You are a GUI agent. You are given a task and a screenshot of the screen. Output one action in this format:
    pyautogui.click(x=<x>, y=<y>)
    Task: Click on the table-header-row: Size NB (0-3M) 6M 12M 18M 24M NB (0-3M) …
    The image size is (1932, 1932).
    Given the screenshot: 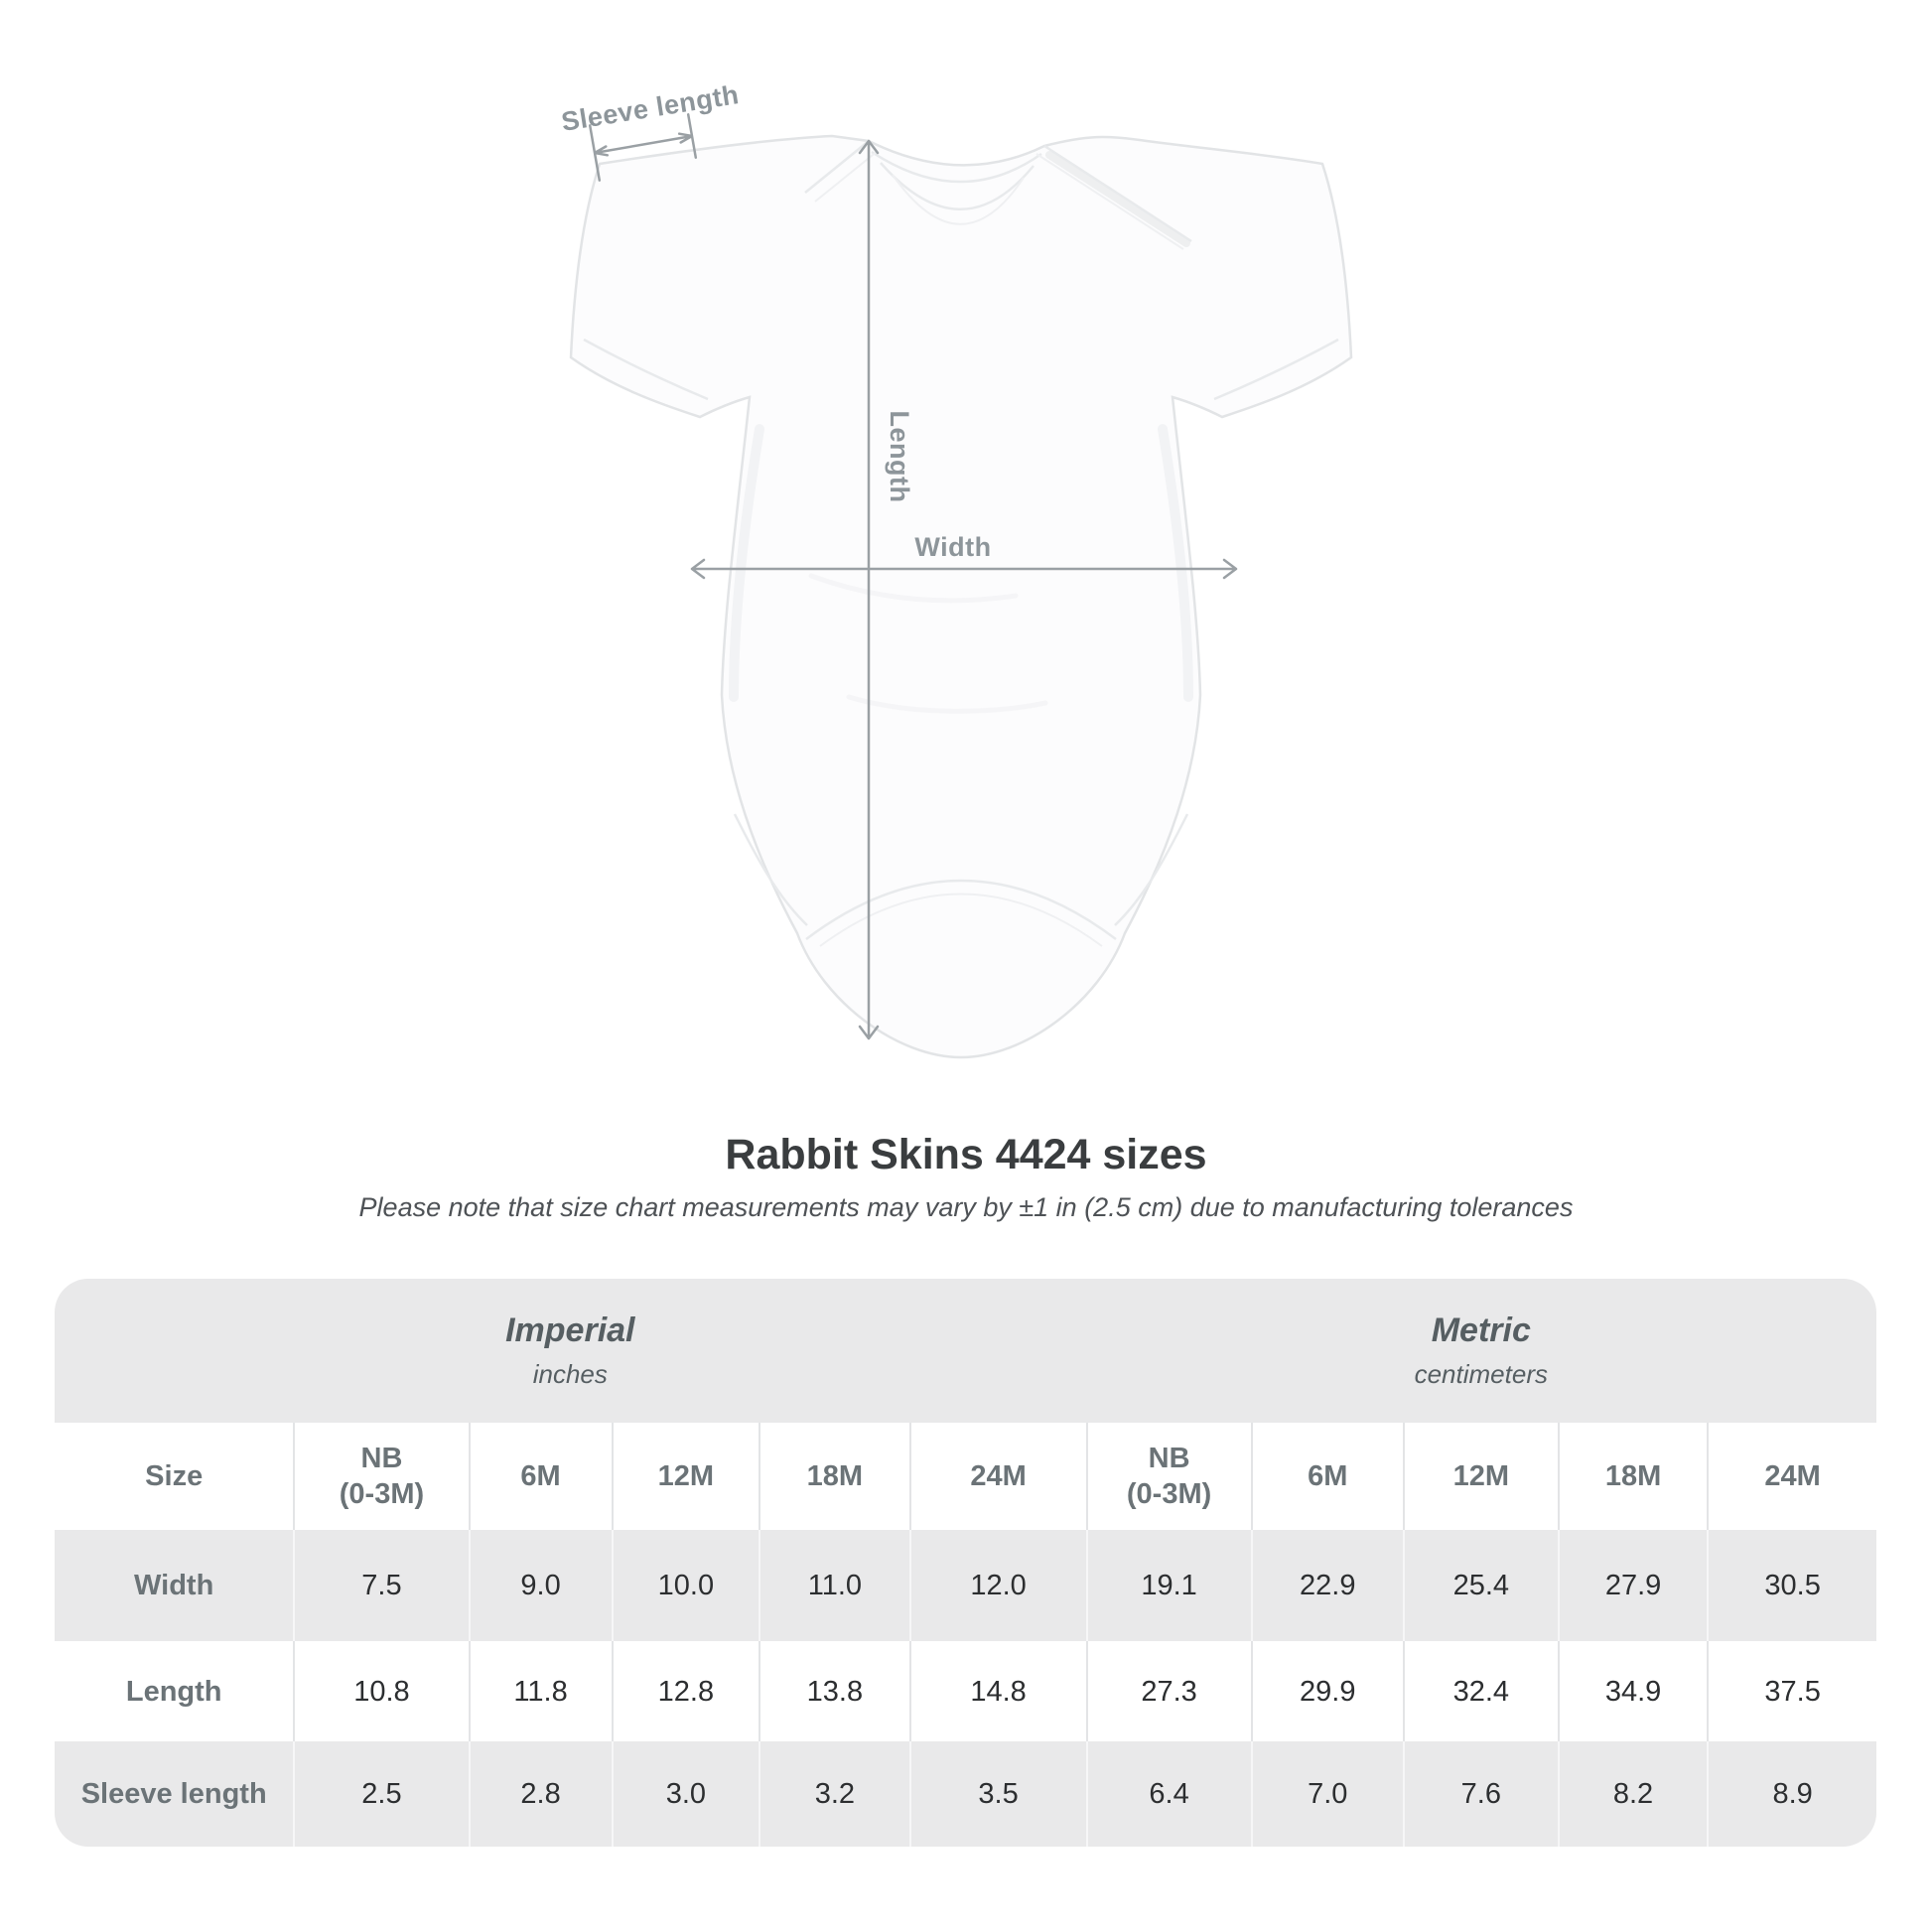 What is the action you would take?
    pyautogui.click(x=966, y=1477)
    